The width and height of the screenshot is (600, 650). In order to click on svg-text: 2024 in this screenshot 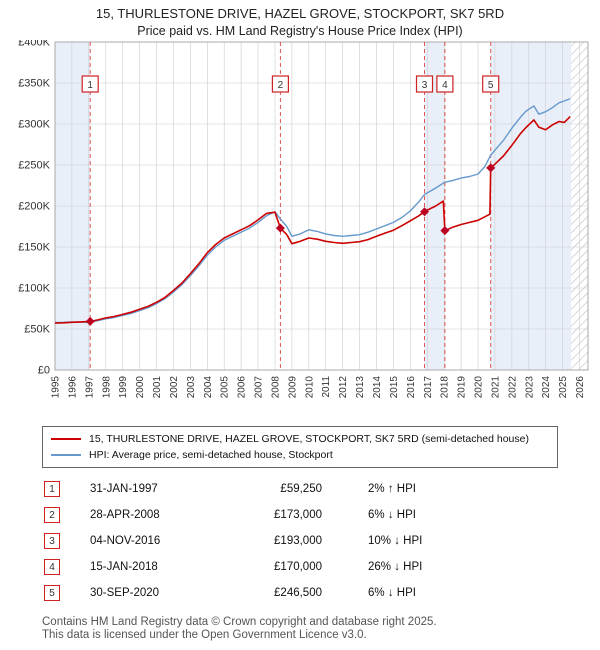, I will do `click(546, 387)`.